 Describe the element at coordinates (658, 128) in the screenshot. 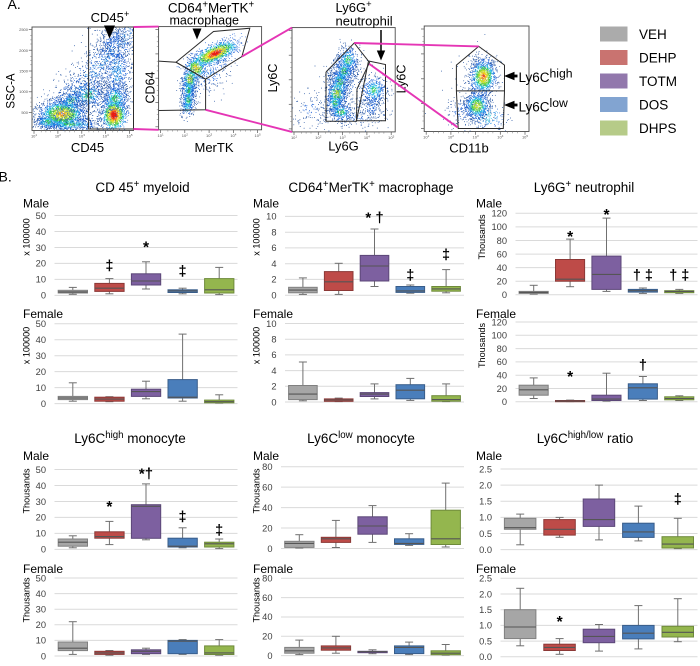

I see `svg-text: DHPS` at that location.